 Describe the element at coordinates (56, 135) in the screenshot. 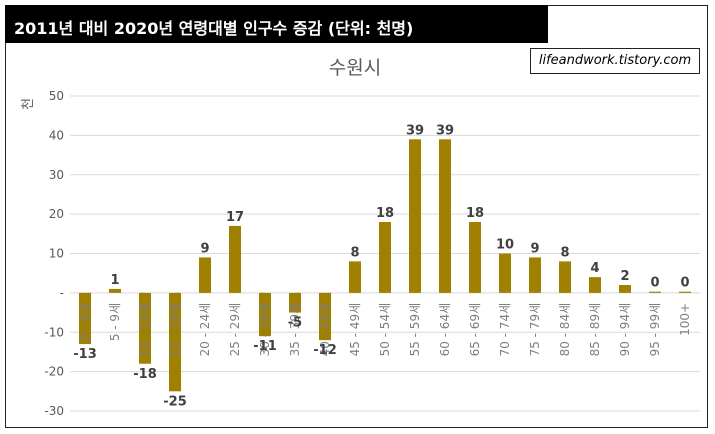

I see `y-tick-label: 40` at that location.